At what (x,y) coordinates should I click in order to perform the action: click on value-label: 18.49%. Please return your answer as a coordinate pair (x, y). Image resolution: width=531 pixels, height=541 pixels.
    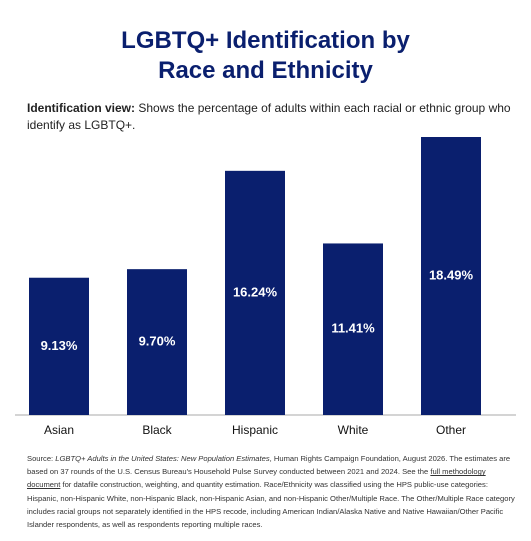
    Looking at the image, I should click on (451, 274).